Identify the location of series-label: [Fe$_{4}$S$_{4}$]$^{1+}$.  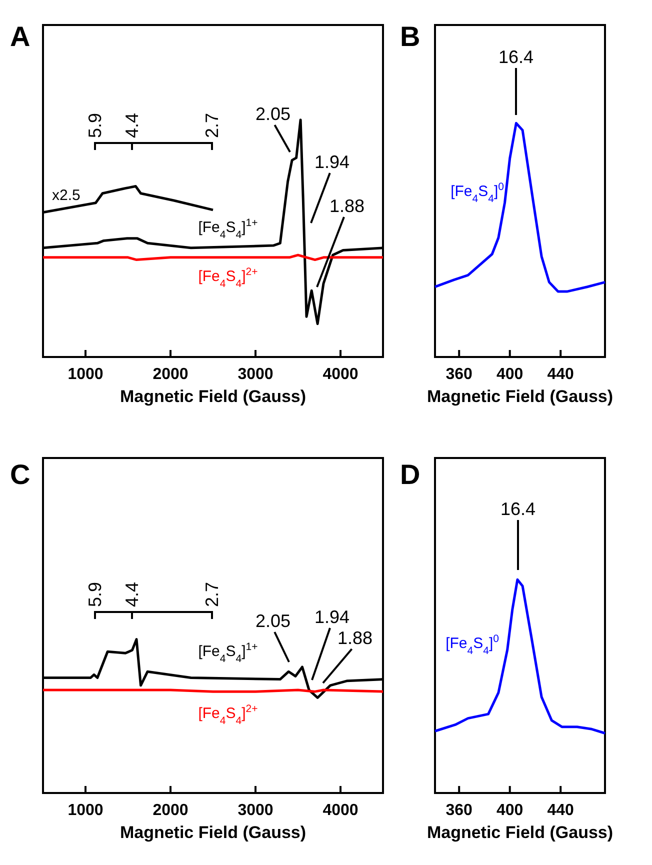
(228, 229).